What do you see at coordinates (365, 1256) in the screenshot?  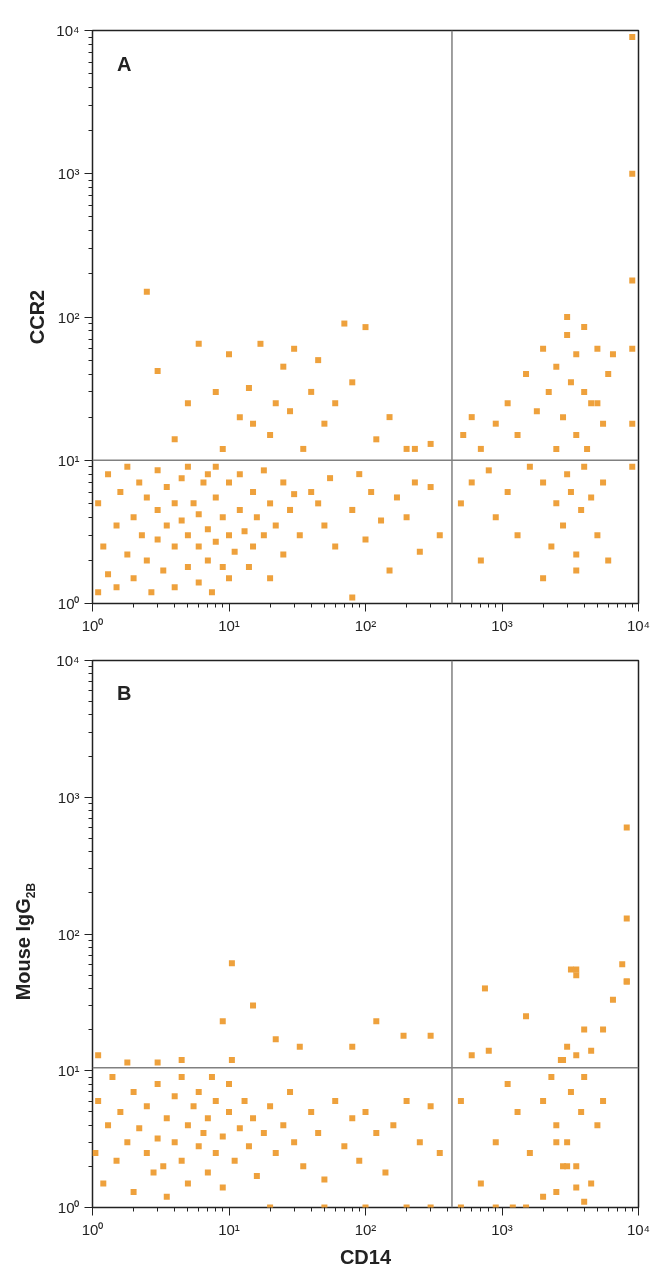 I see `x-axis-title: CD14` at bounding box center [365, 1256].